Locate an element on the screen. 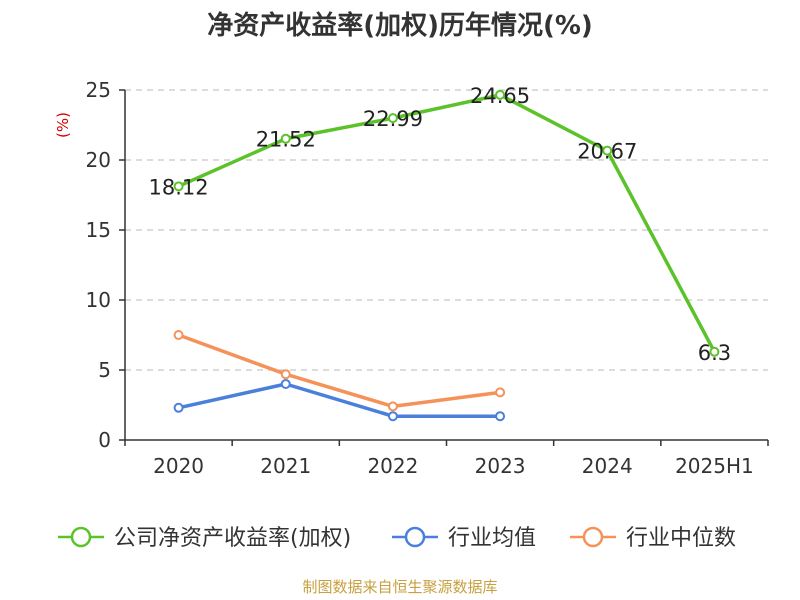 This screenshot has height=600, width=800. legend-label: 行业均值 is located at coordinates (492, 538).